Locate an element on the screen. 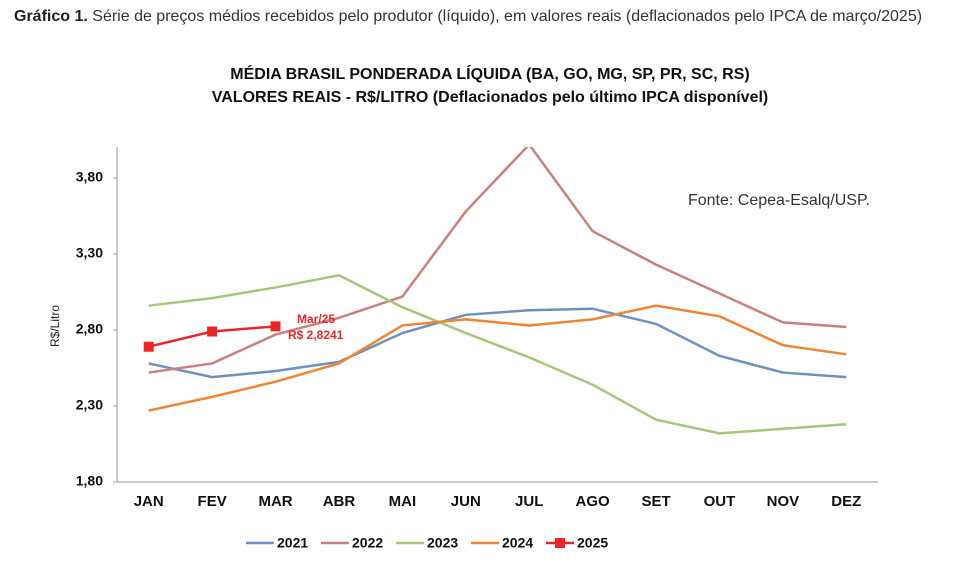 Image resolution: width=965 pixels, height=564 pixels. source: Fonte: Cepea-Esalq/USP. is located at coordinates (779, 200).